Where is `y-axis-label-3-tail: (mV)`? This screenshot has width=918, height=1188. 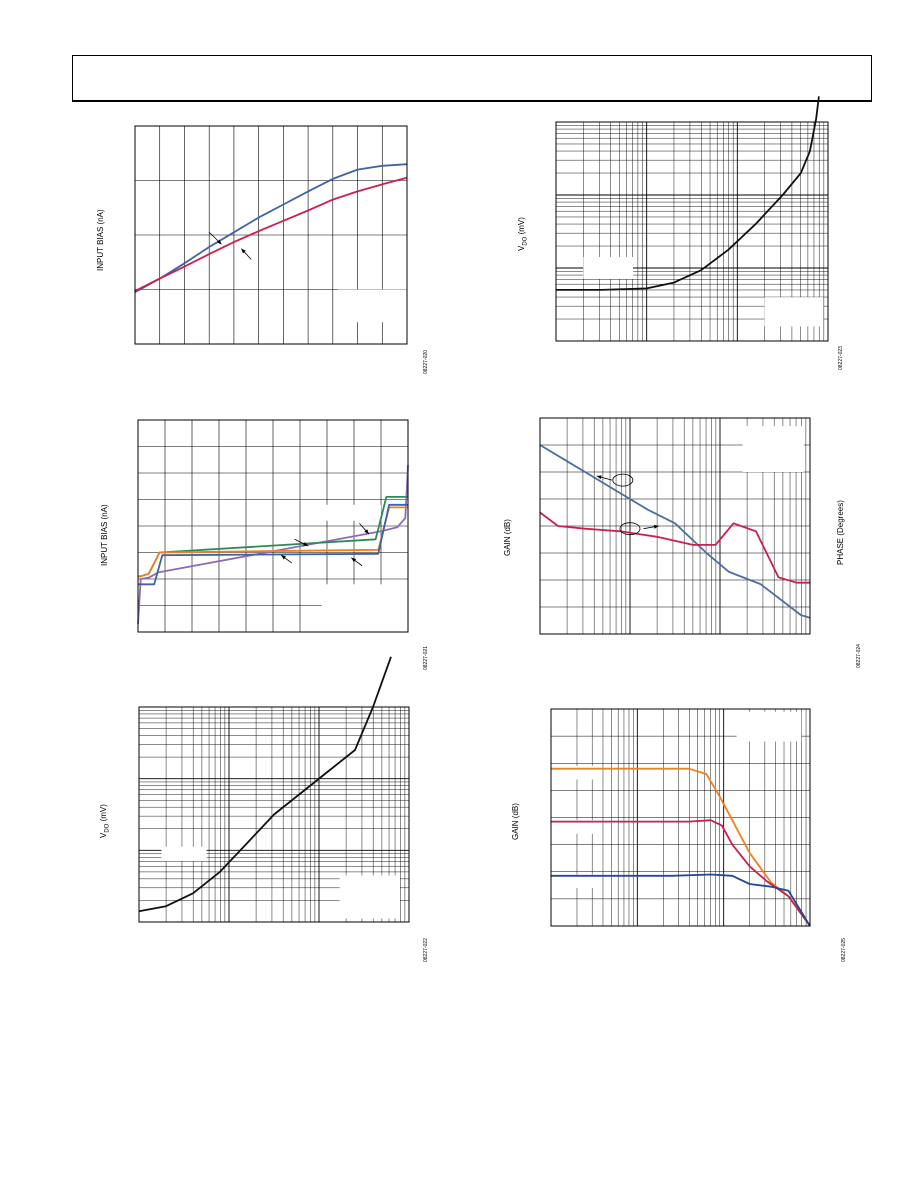
y-axis-label-3-tail: (mV) is located at coordinates (103, 814).